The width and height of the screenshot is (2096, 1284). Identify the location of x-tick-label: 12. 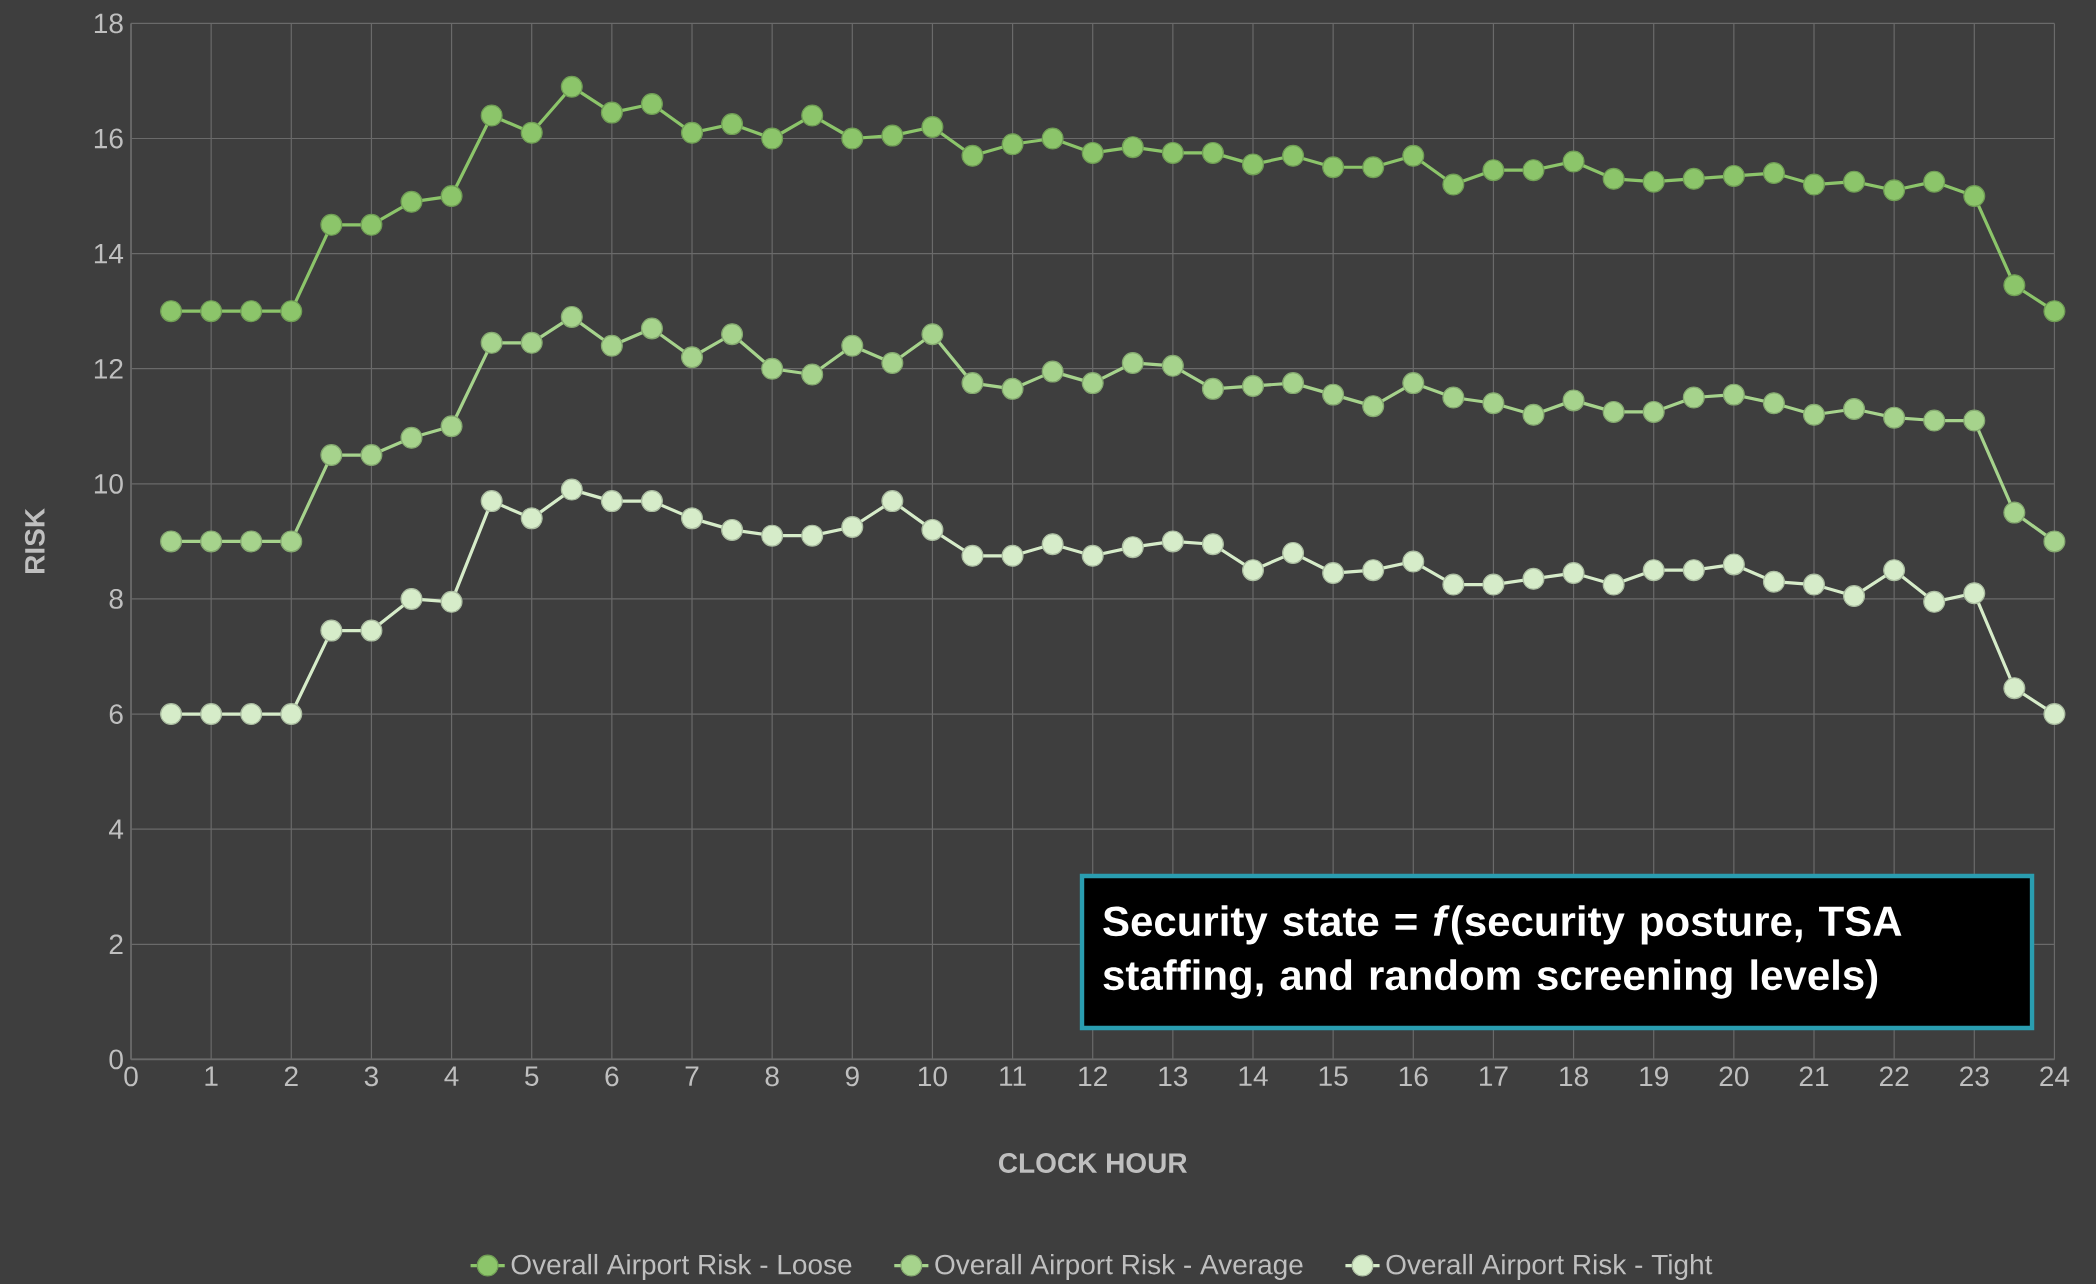
(1093, 1076).